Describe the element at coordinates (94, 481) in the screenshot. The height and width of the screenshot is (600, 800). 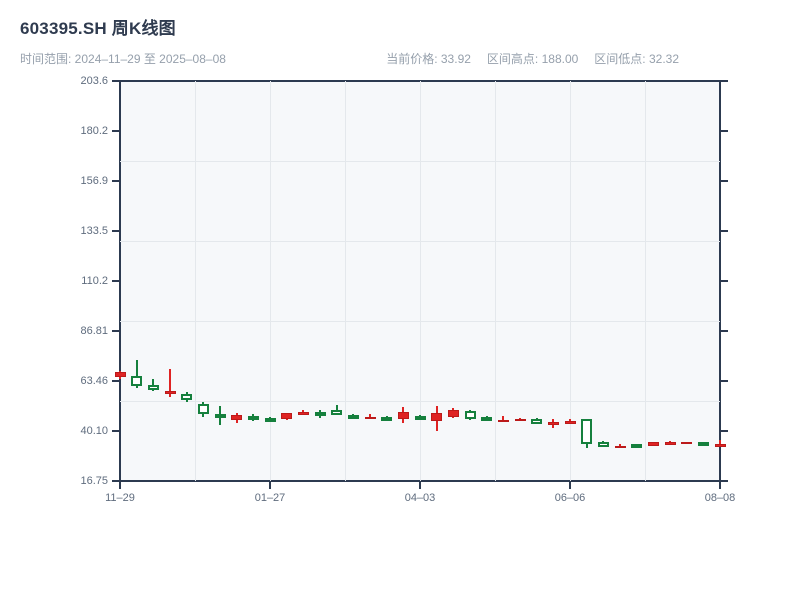
I see `y-axis-label: 16.75` at that location.